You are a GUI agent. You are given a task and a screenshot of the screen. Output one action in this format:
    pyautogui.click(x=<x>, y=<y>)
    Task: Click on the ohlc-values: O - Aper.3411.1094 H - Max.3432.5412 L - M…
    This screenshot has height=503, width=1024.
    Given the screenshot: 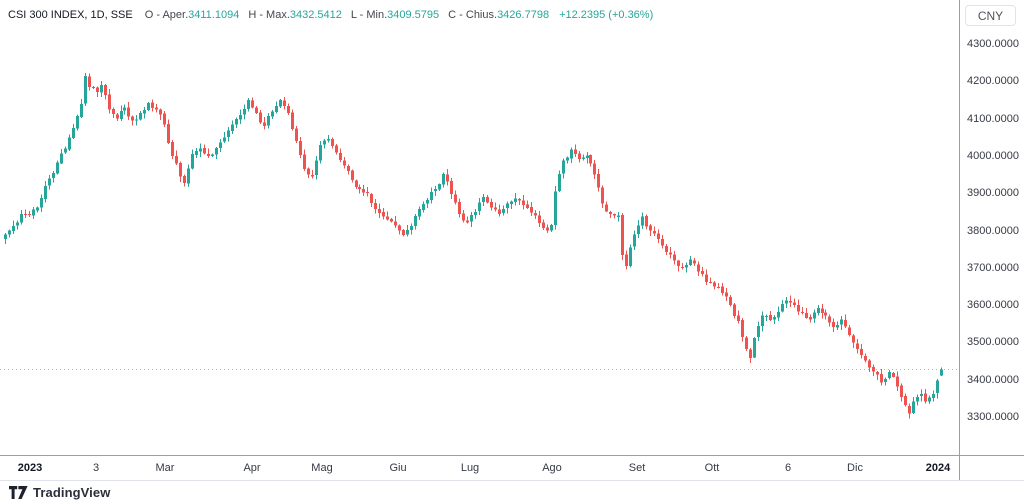 What is the action you would take?
    pyautogui.click(x=351, y=15)
    